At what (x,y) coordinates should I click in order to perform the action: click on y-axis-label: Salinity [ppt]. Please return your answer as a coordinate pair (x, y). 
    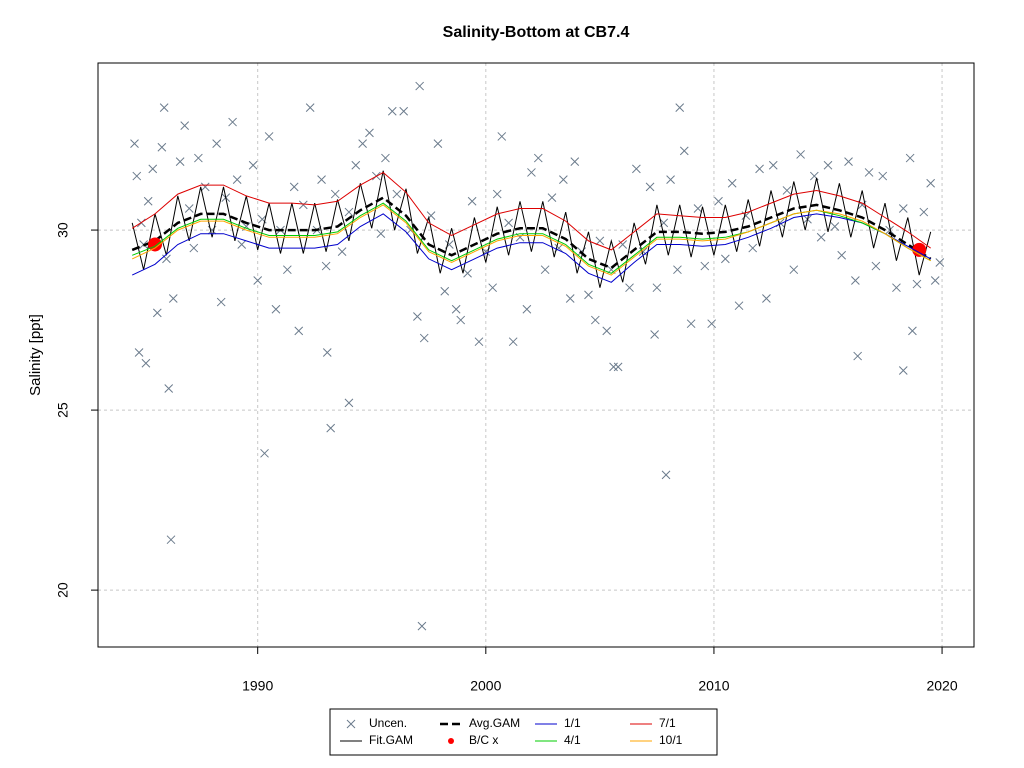
    Looking at the image, I should click on (35, 355).